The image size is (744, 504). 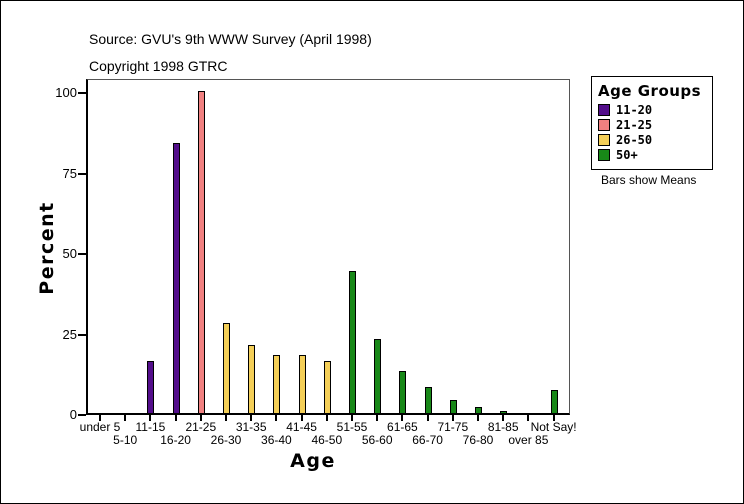 I want to click on legend-item-label: 26-50, so click(x=634, y=140).